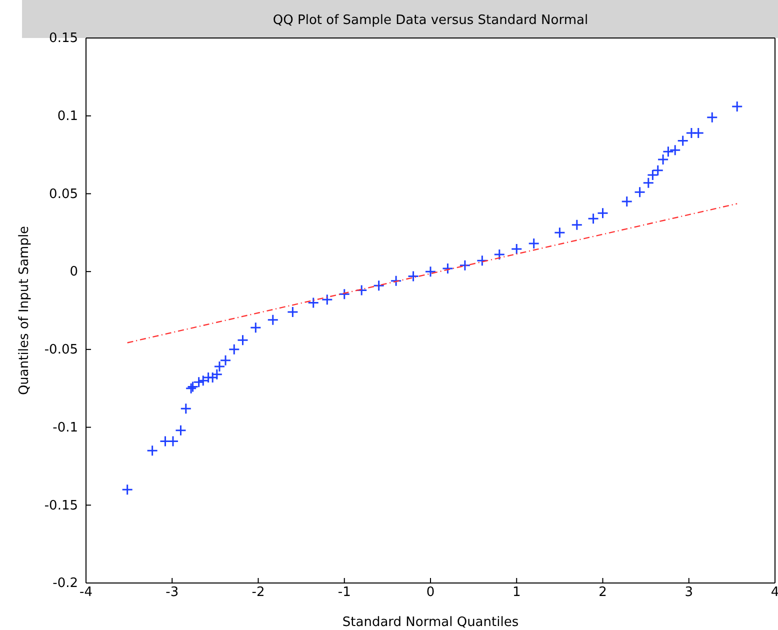  I want to click on y-axis-title: Quantiles of Input Sample, so click(24, 311).